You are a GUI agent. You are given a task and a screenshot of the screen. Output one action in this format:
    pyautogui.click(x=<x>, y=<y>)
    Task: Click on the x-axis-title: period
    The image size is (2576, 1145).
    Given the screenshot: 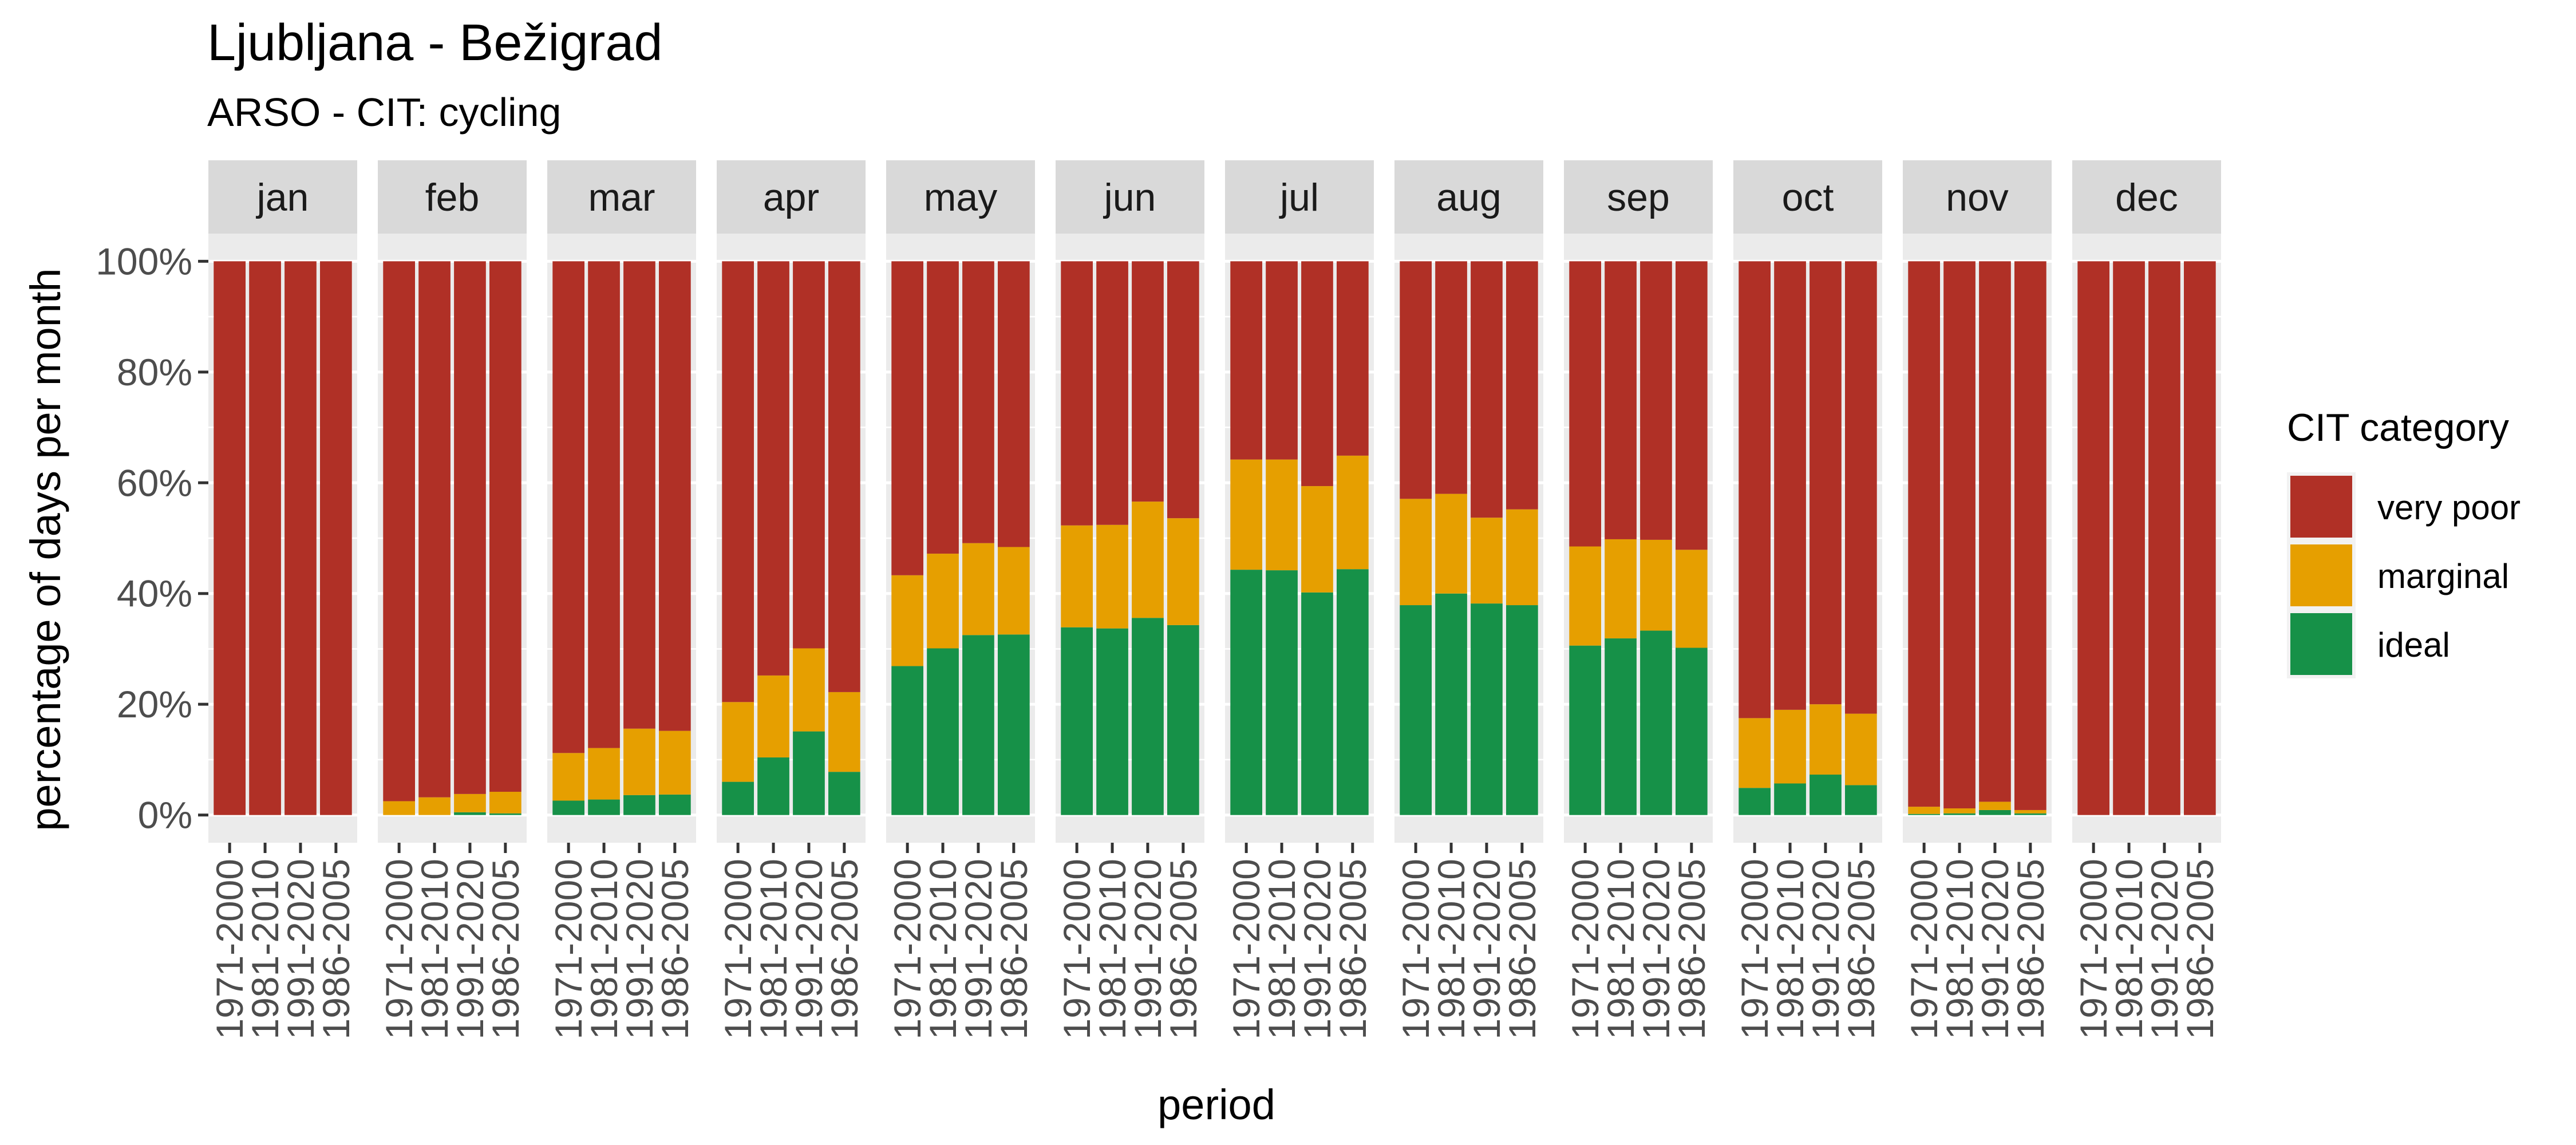 What is the action you would take?
    pyautogui.click(x=1216, y=1104)
    